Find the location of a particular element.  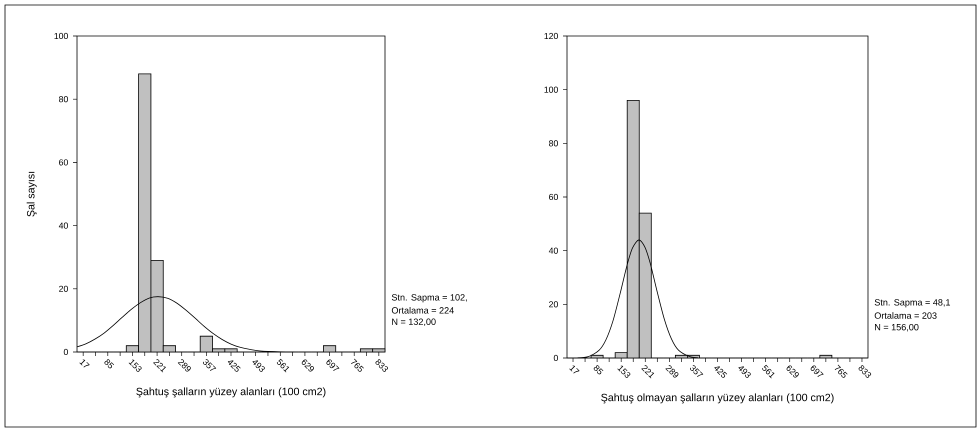

y-axis-title: Şal sayısı is located at coordinates (31, 194).